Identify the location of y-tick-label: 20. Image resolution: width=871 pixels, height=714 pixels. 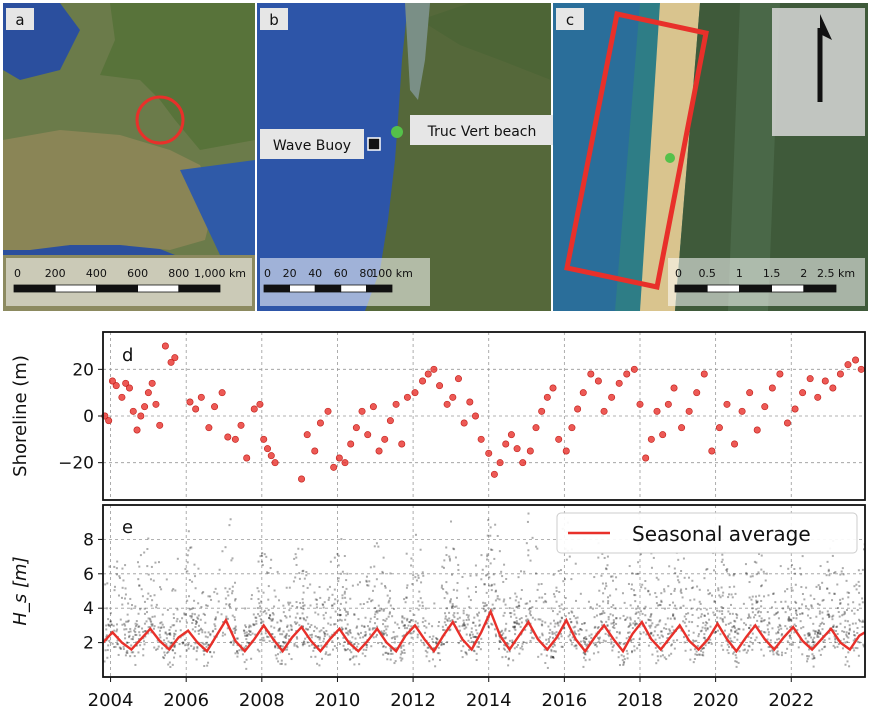
(83, 370).